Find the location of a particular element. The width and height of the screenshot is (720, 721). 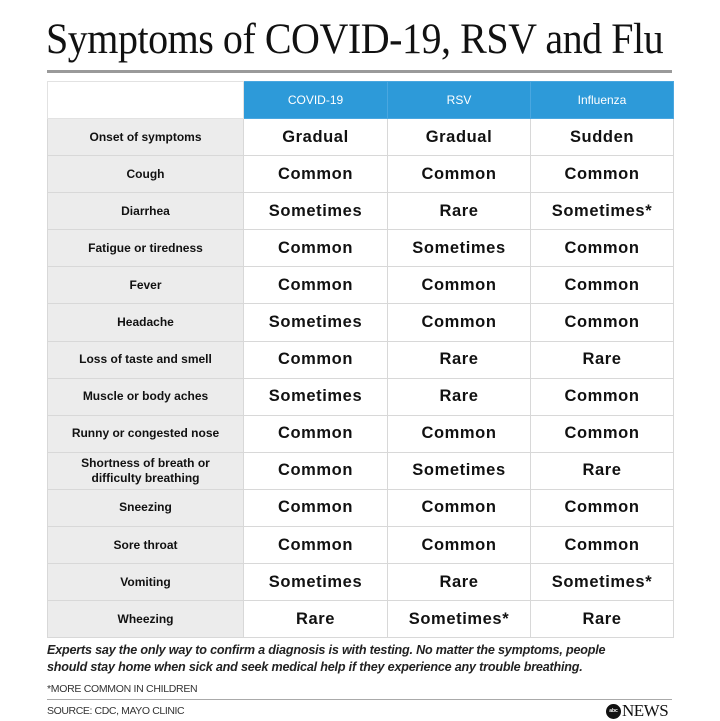

table-row: Sneezing Common Common Common is located at coordinates (360, 508).